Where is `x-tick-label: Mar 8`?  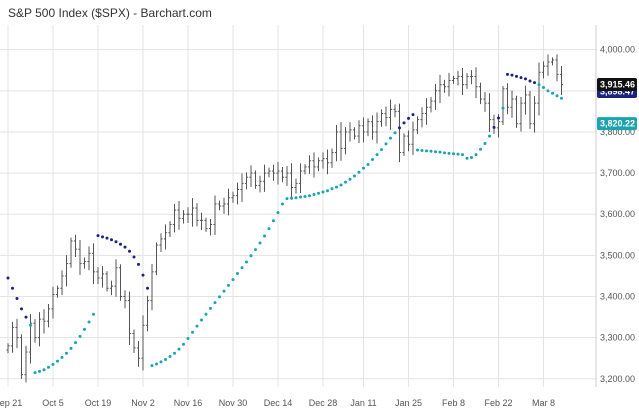 x-tick-label: Mar 8 is located at coordinates (543, 403).